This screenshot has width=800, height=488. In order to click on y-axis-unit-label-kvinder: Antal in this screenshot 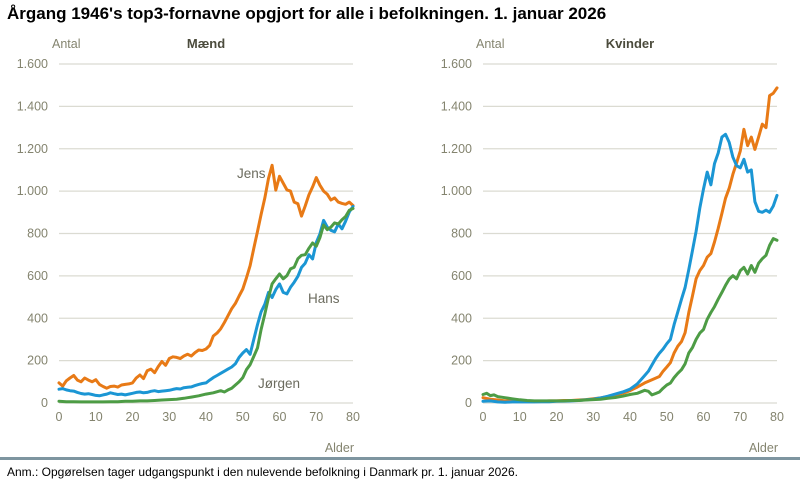, I will do `click(490, 44)`.